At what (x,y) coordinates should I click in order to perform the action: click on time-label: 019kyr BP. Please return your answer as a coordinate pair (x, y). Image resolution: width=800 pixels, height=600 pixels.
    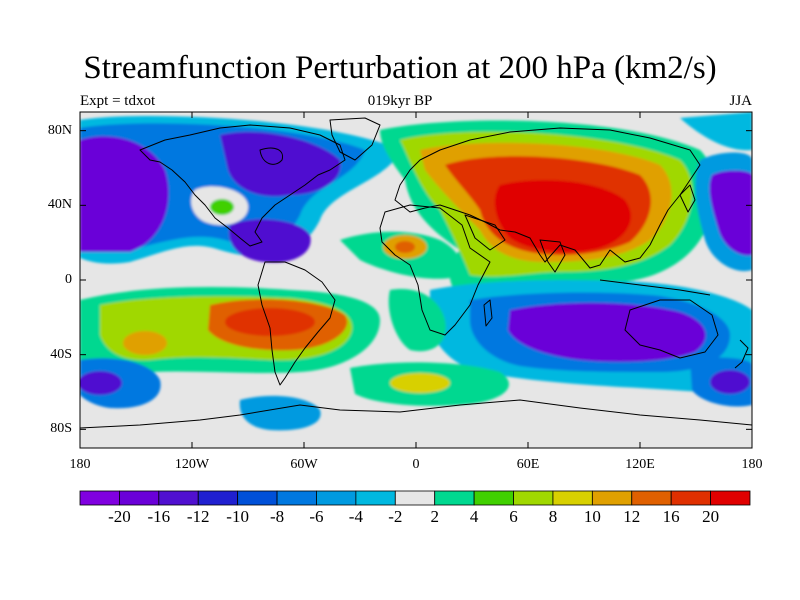
    Looking at the image, I should click on (400, 101).